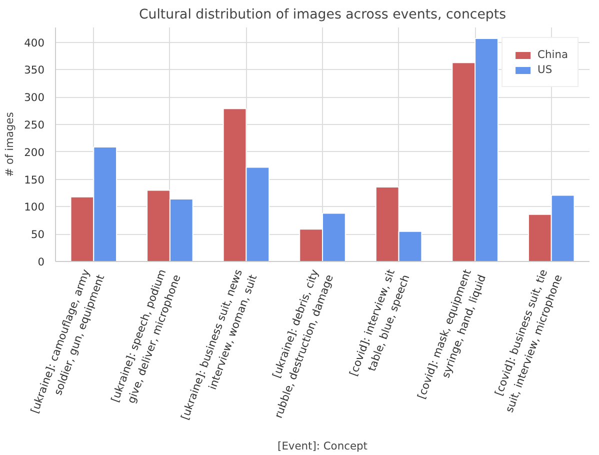 The width and height of the screenshot is (599, 455). I want to click on legend-label: US, so click(546, 69).